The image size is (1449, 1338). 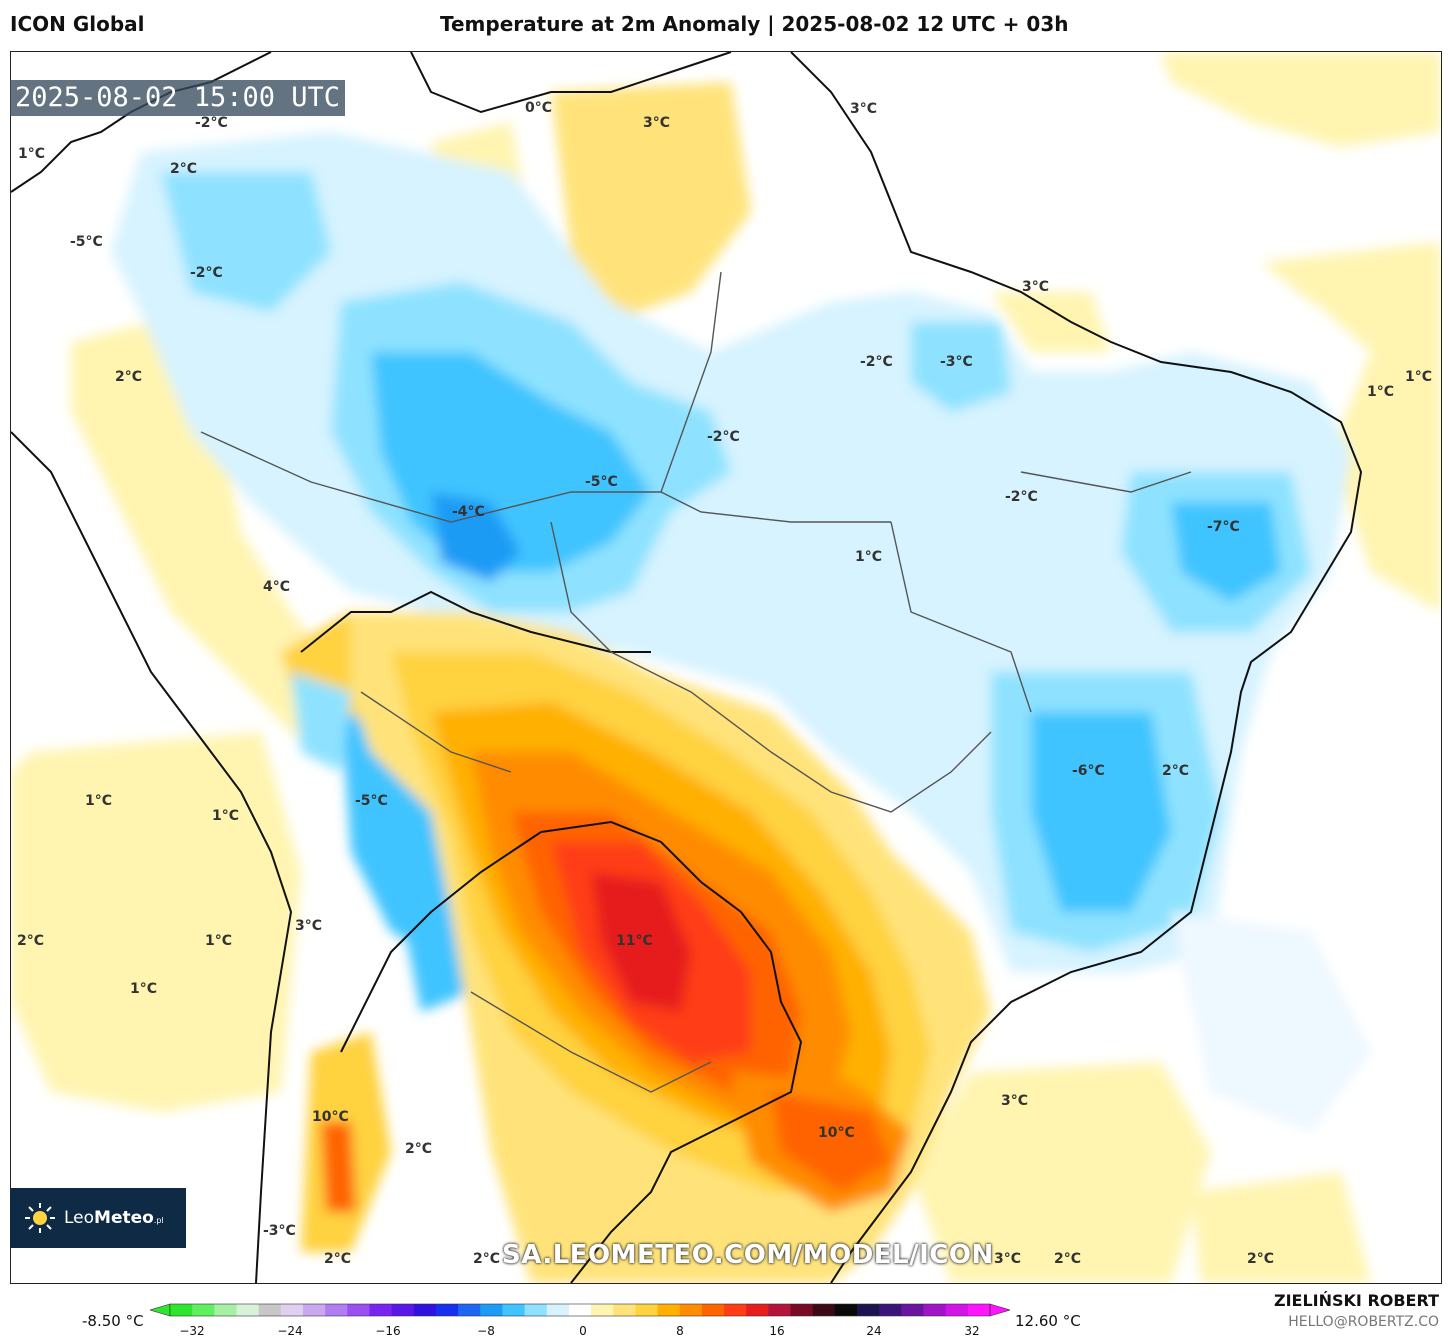 I want to click on scale-tick: 16, so click(x=777, y=1331).